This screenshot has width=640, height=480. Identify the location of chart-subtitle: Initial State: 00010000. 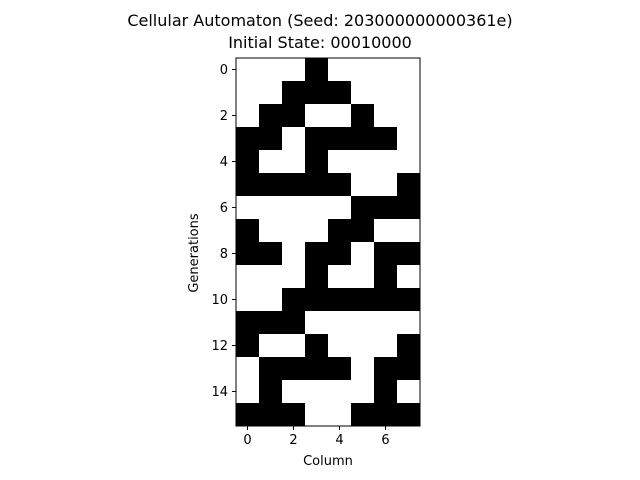
(320, 42).